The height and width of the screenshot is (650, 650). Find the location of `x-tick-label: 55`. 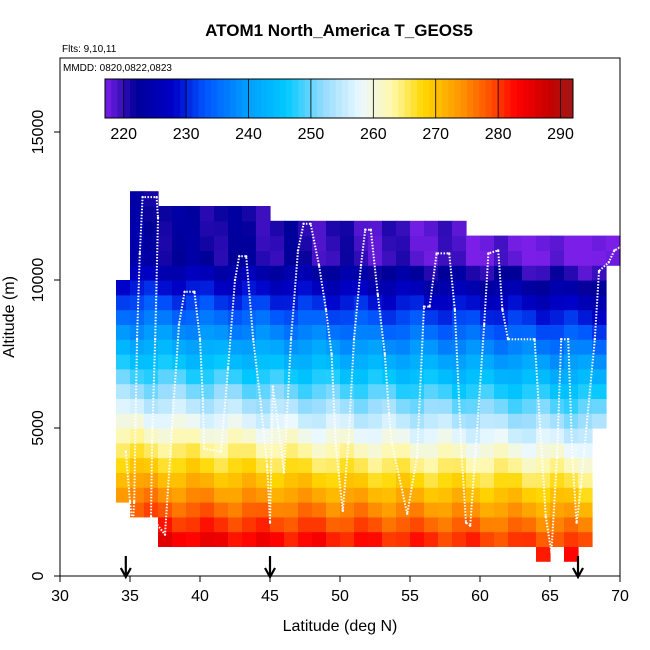

x-tick-label: 55 is located at coordinates (410, 596).